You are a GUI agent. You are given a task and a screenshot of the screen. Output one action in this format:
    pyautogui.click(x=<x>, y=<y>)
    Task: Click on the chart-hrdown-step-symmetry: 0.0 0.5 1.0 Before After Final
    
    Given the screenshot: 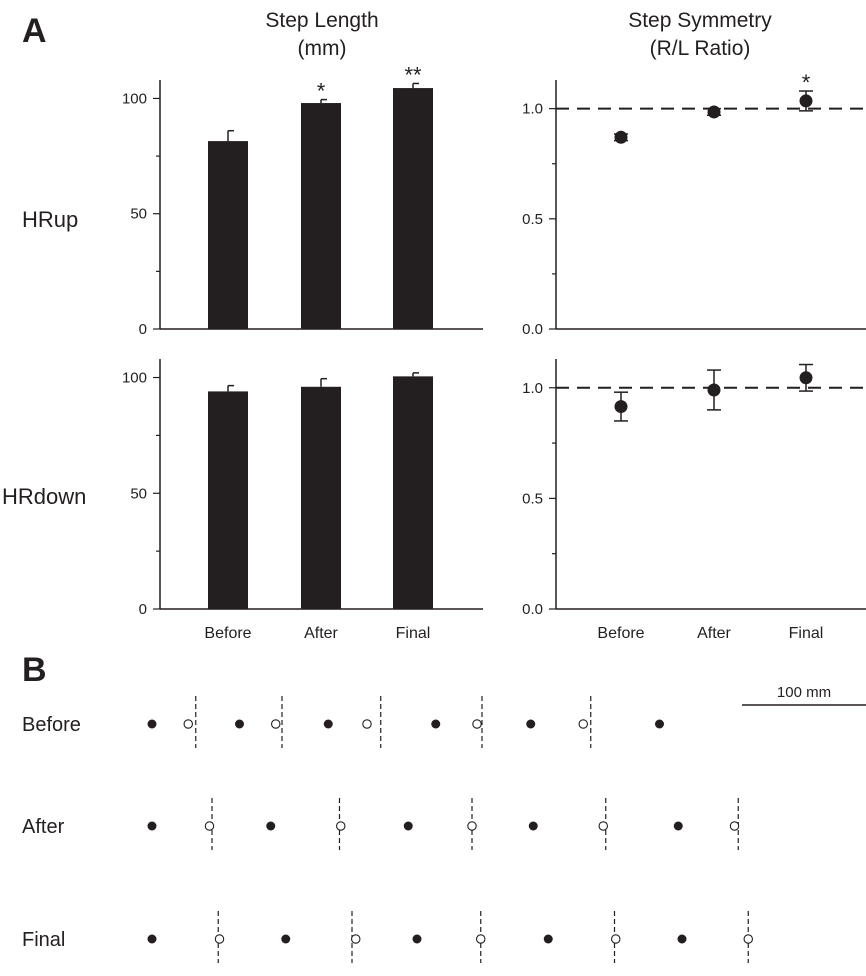 What is the action you would take?
    pyautogui.click(x=694, y=500)
    